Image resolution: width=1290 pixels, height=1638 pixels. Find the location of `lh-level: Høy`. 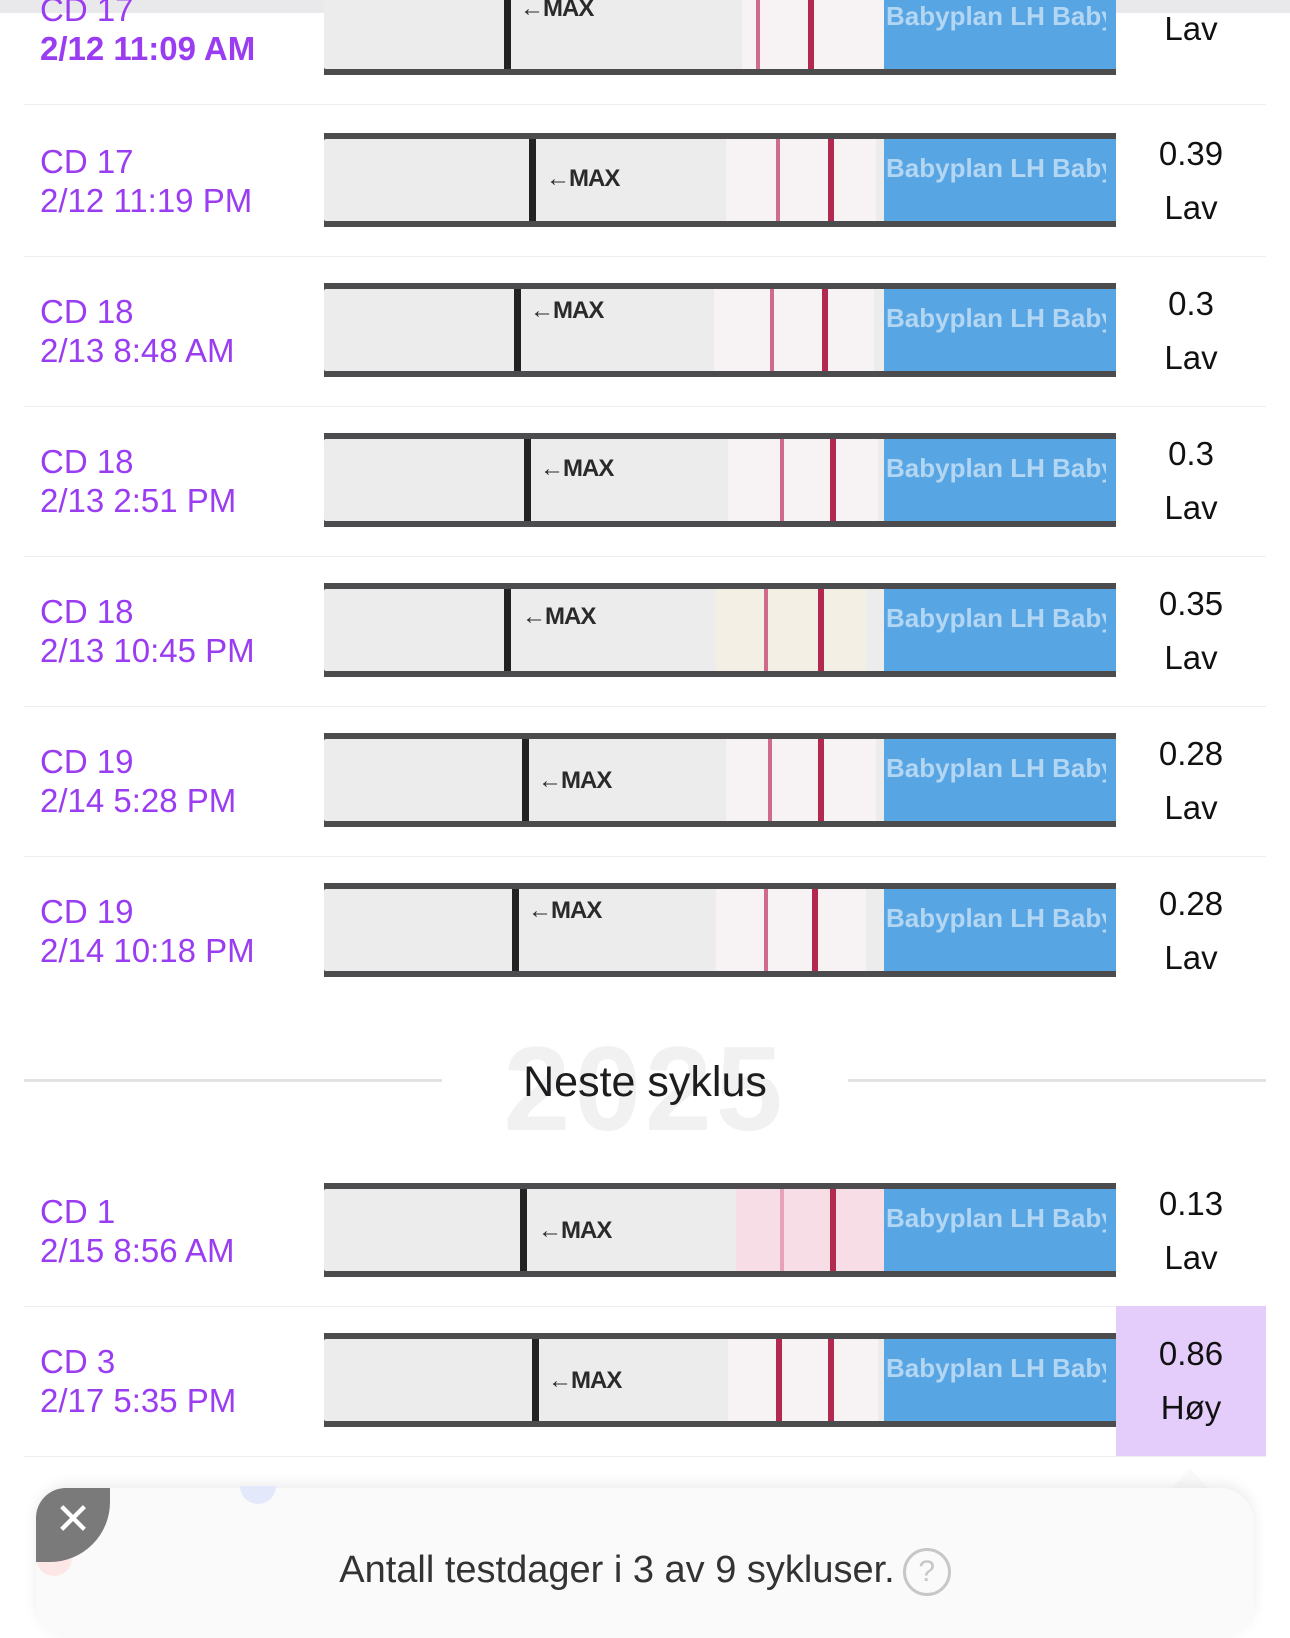

lh-level: Høy is located at coordinates (1191, 1407).